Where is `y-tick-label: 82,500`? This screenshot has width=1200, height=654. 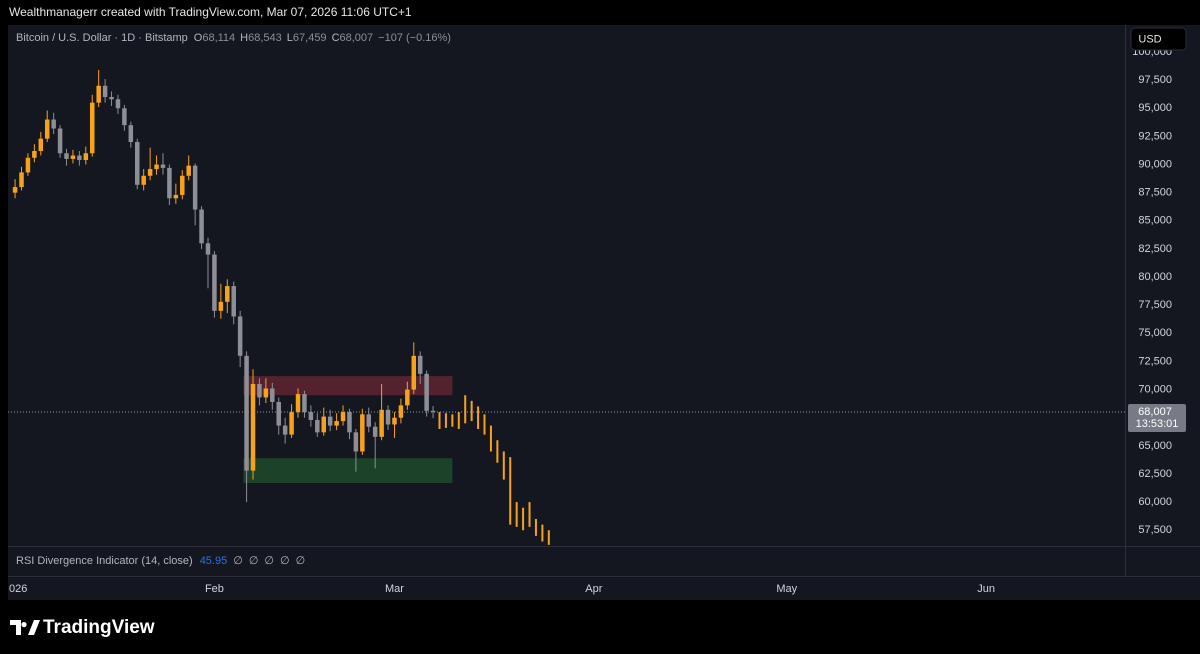 y-tick-label: 82,500 is located at coordinates (1155, 249).